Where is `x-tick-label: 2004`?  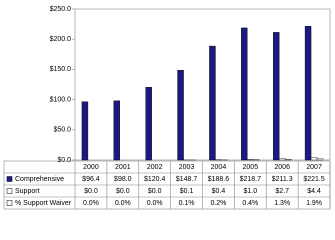
x-tick-label: 2004 is located at coordinates (219, 167).